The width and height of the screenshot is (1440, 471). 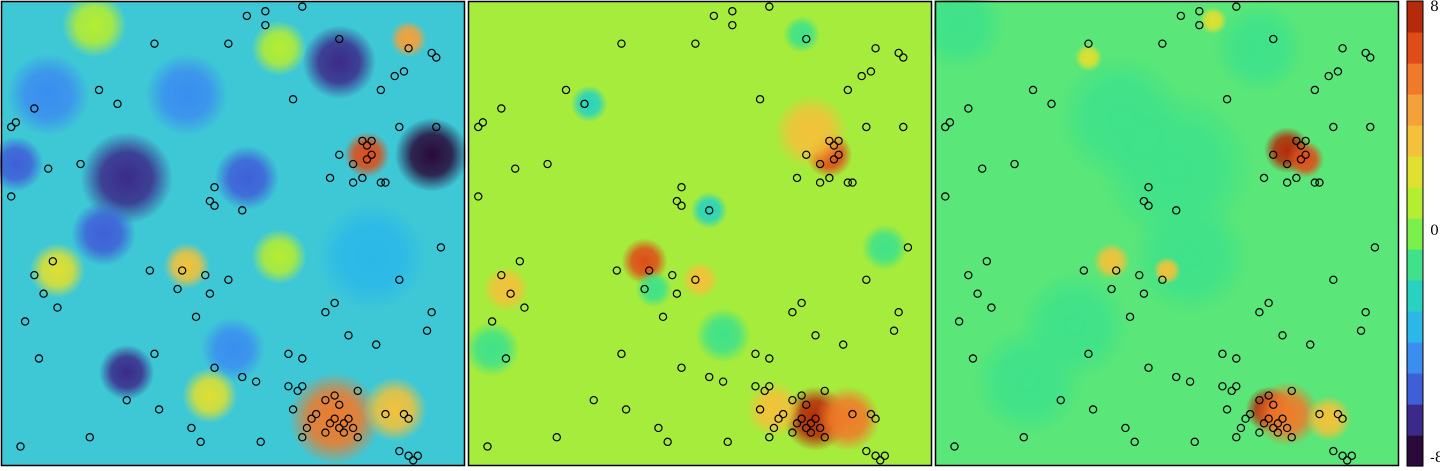 I want to click on colorbar-frame, so click(x=1415, y=233).